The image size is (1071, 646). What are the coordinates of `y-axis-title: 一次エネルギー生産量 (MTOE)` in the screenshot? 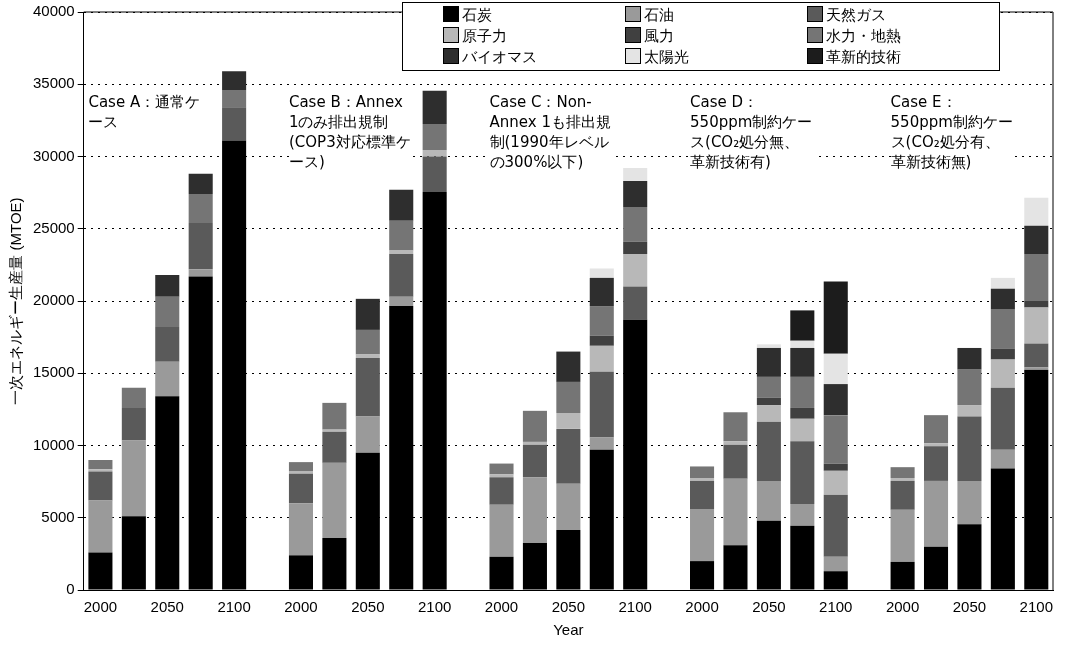 It's located at (16, 301).